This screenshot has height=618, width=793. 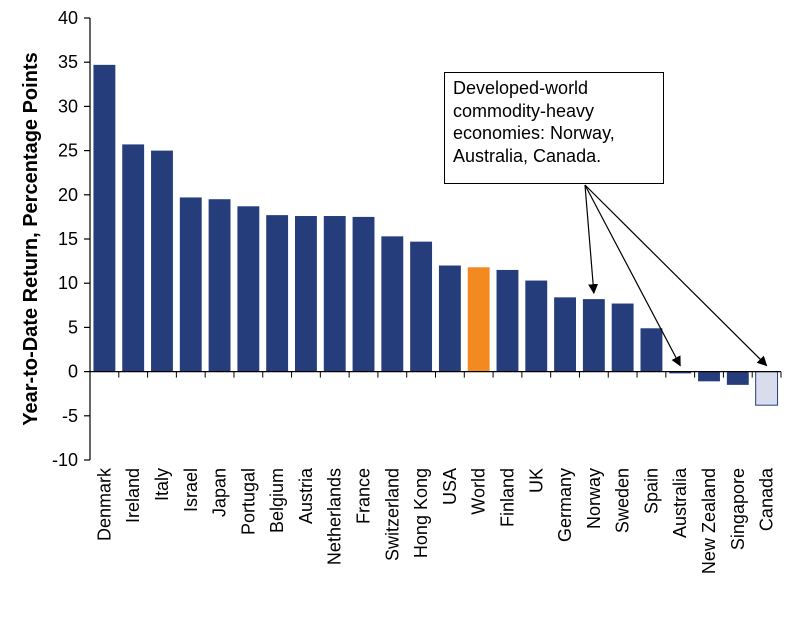 What do you see at coordinates (651, 491) in the screenshot?
I see `x-category-label: Spain` at bounding box center [651, 491].